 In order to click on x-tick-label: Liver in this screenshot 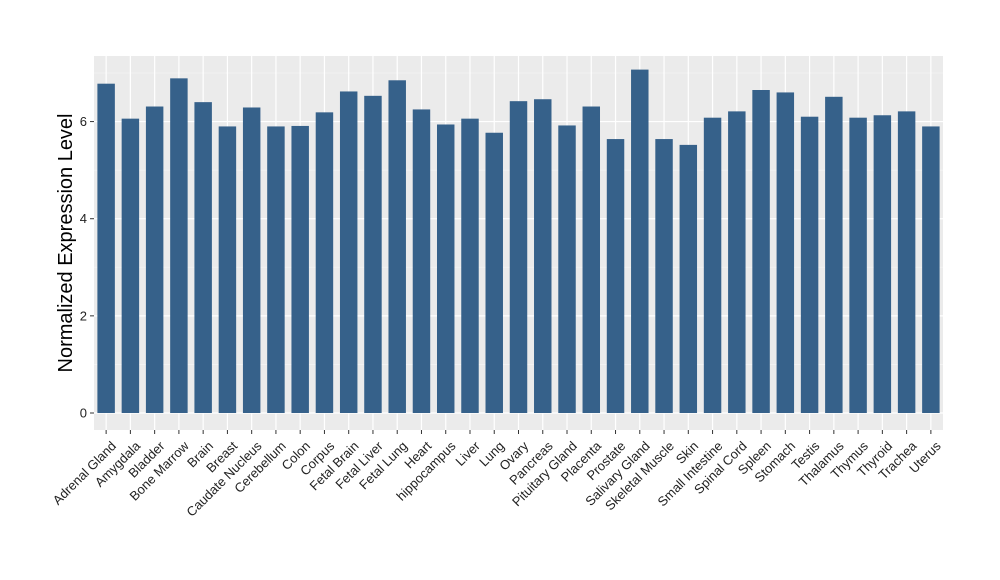, I will do `click(467, 453)`.